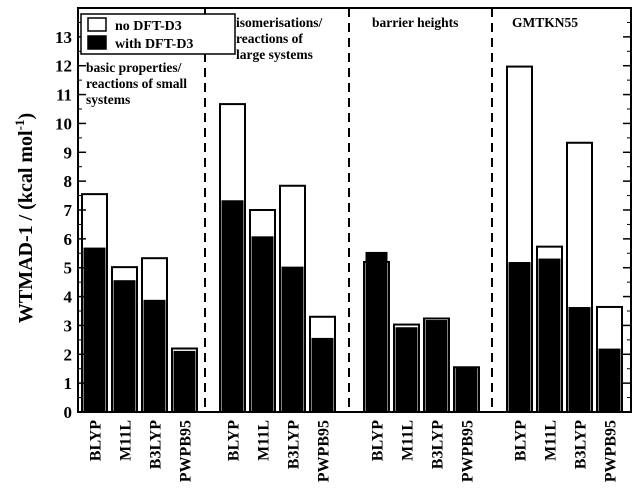 This screenshot has width=636, height=488. I want to click on legend-label-with-d3: with DFT-D3, so click(154, 44).